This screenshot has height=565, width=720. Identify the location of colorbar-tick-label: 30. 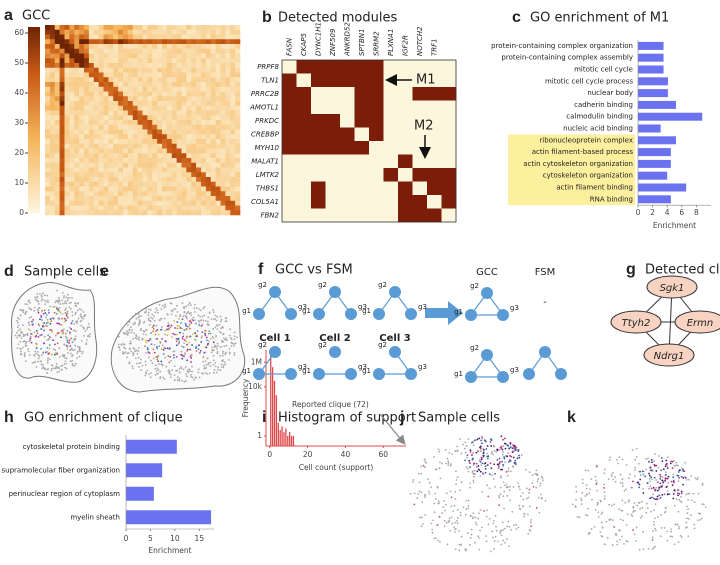
(19, 122).